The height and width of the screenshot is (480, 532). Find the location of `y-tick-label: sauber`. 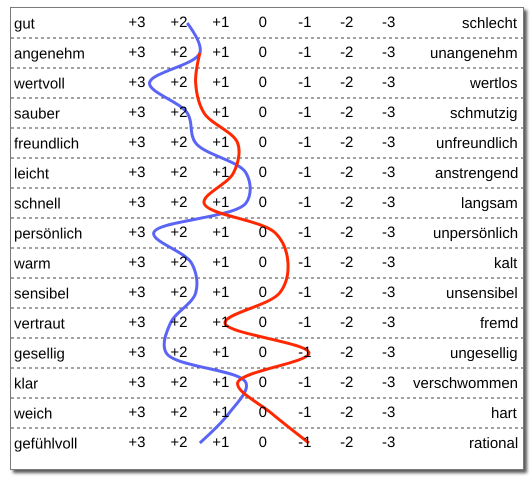

y-tick-label: sauber is located at coordinates (37, 113).